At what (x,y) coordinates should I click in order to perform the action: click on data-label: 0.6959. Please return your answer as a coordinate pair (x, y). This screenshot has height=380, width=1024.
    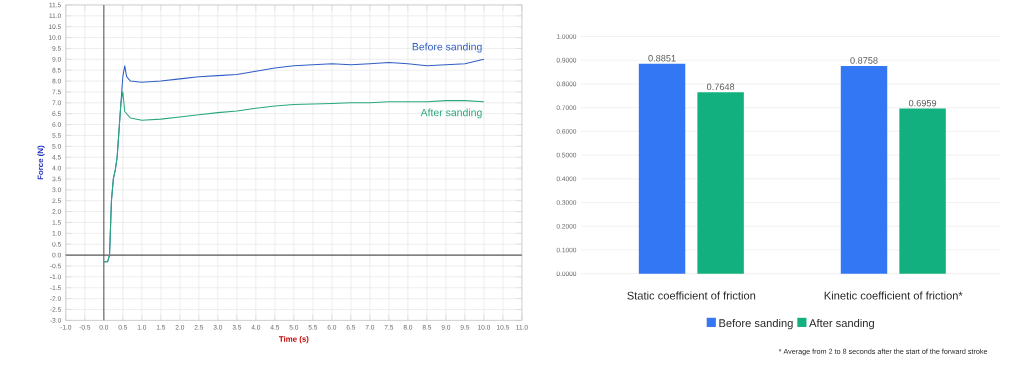
    Looking at the image, I should click on (922, 103).